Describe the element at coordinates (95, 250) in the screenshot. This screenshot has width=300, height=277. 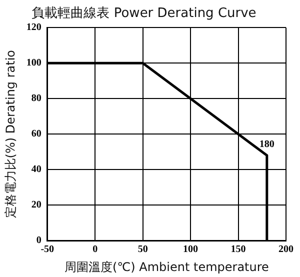
I see `x-tick-label: 0` at that location.